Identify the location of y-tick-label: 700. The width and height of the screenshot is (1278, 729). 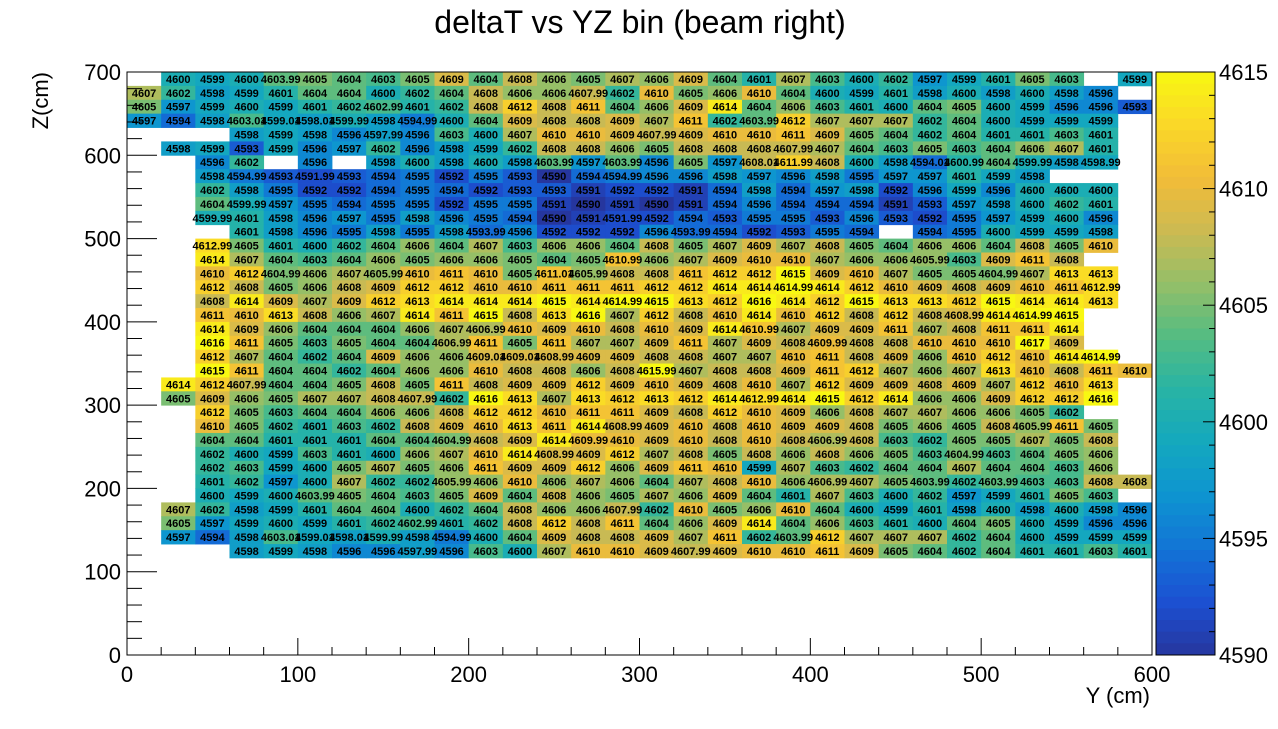
(102, 72).